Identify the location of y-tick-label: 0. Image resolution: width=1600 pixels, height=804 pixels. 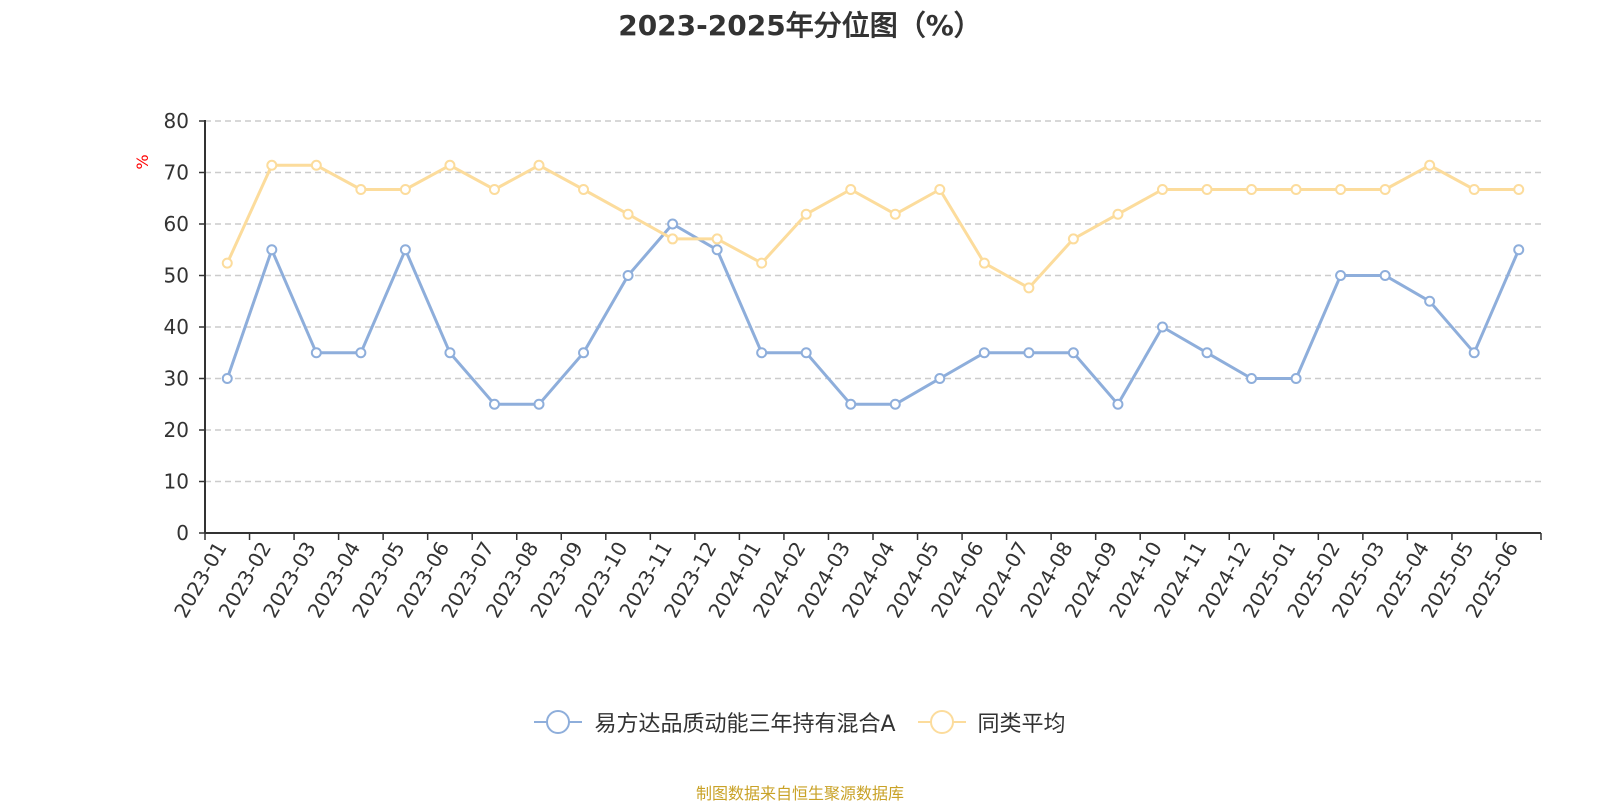
(182, 533).